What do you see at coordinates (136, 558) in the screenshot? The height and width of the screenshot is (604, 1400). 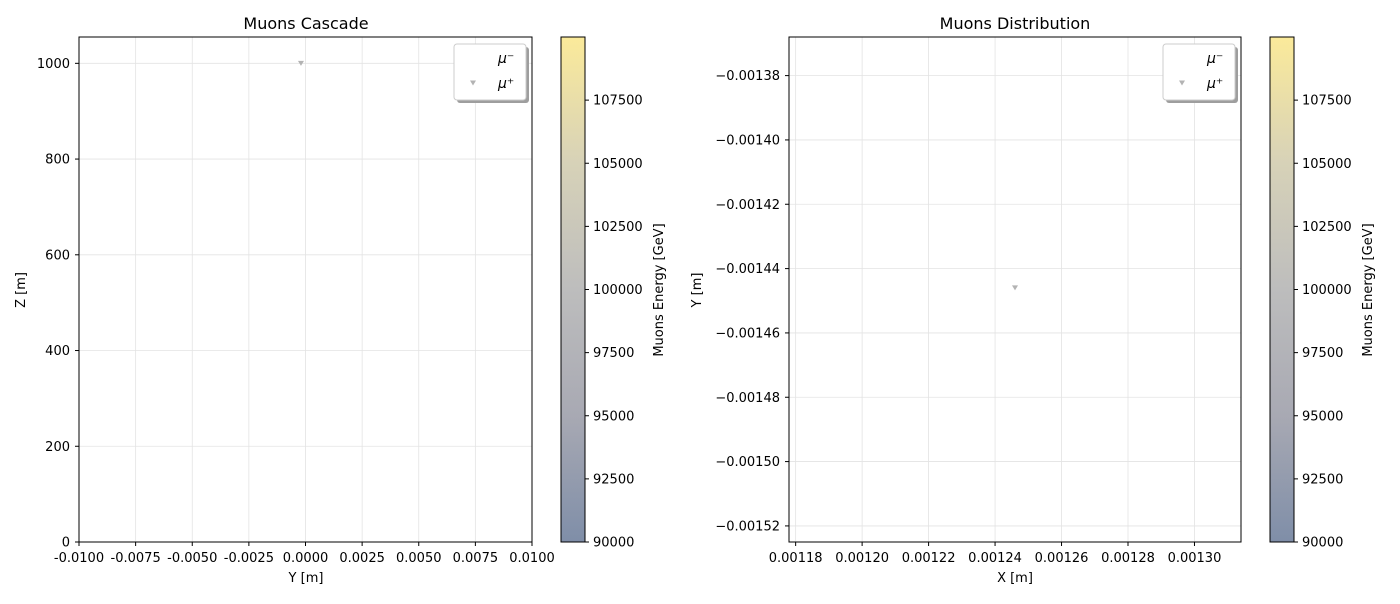 I see `x-tick-label: -0.0075` at bounding box center [136, 558].